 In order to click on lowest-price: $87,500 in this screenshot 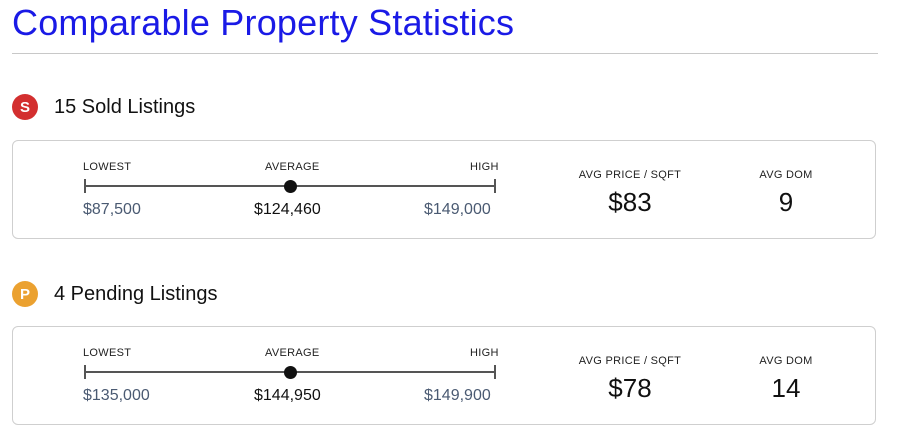, I will do `click(112, 209)`.